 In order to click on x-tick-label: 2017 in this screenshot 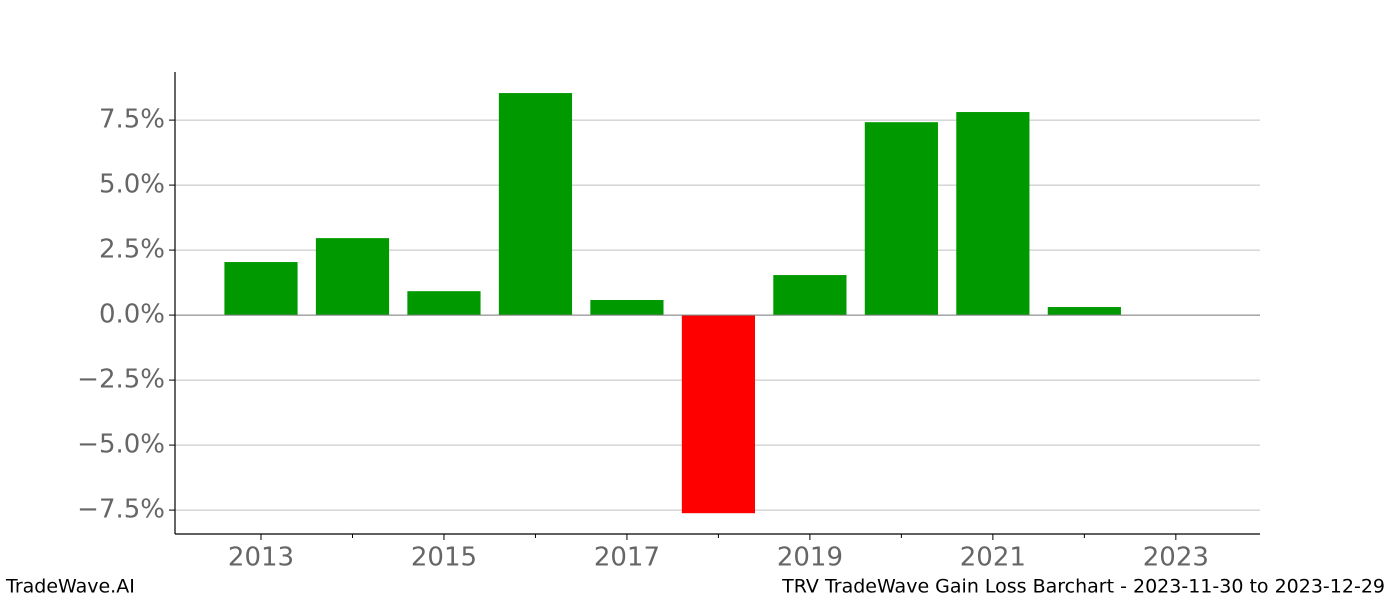, I will do `click(627, 558)`.